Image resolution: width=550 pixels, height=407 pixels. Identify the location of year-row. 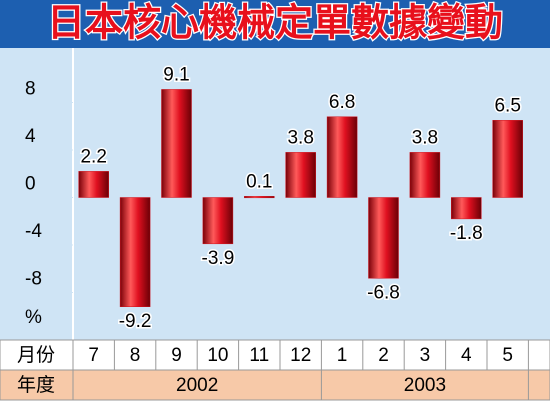
(275, 385).